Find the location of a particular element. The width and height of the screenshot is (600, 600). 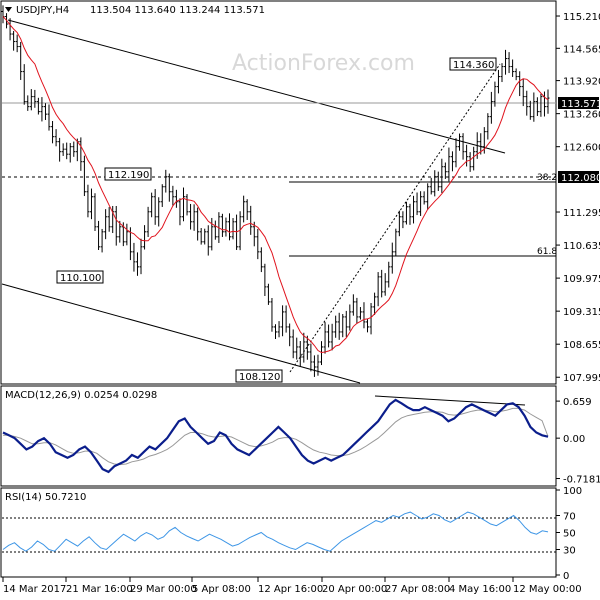

macd-axis: 0.659 0.00 -0.7181 is located at coordinates (578, 441).